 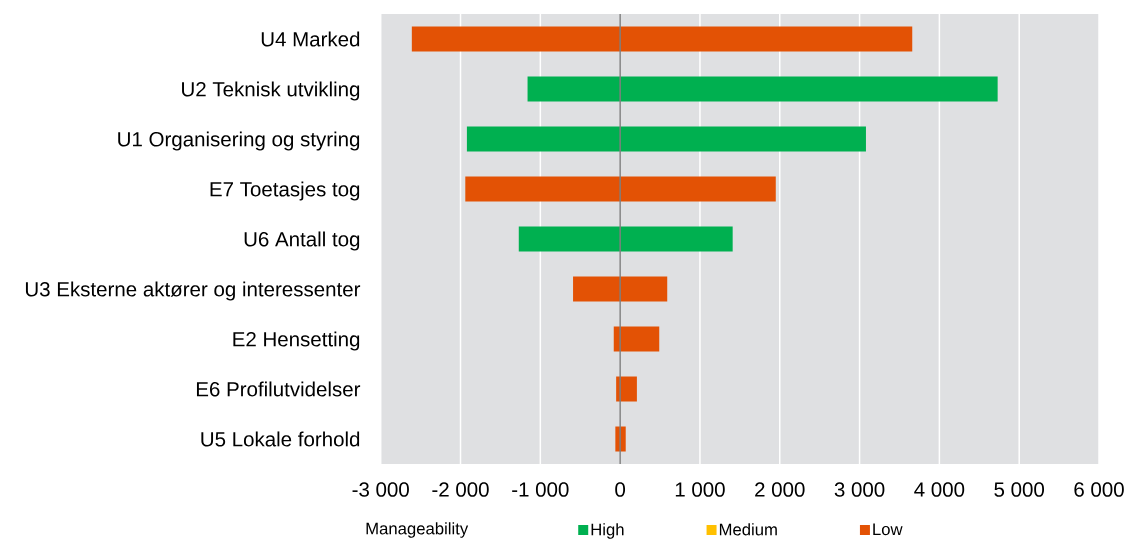 What do you see at coordinates (285, 191) in the screenshot?
I see `y-tick-label: E7 Toetasjes tog` at bounding box center [285, 191].